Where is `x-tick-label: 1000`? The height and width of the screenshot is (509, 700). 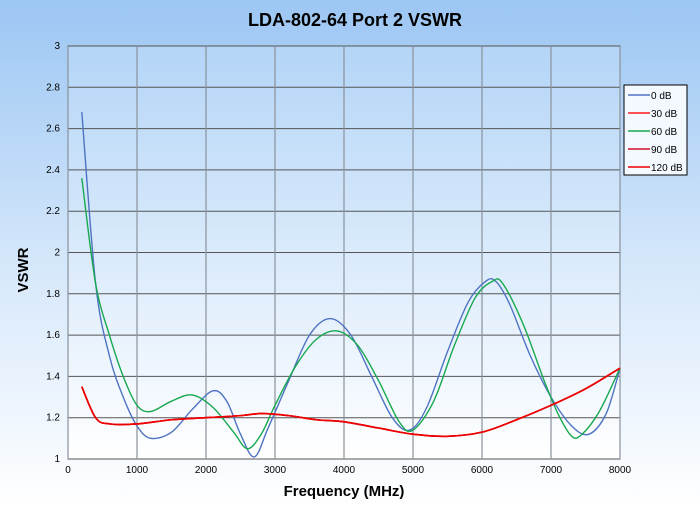
x-tick-label: 1000 is located at coordinates (137, 470).